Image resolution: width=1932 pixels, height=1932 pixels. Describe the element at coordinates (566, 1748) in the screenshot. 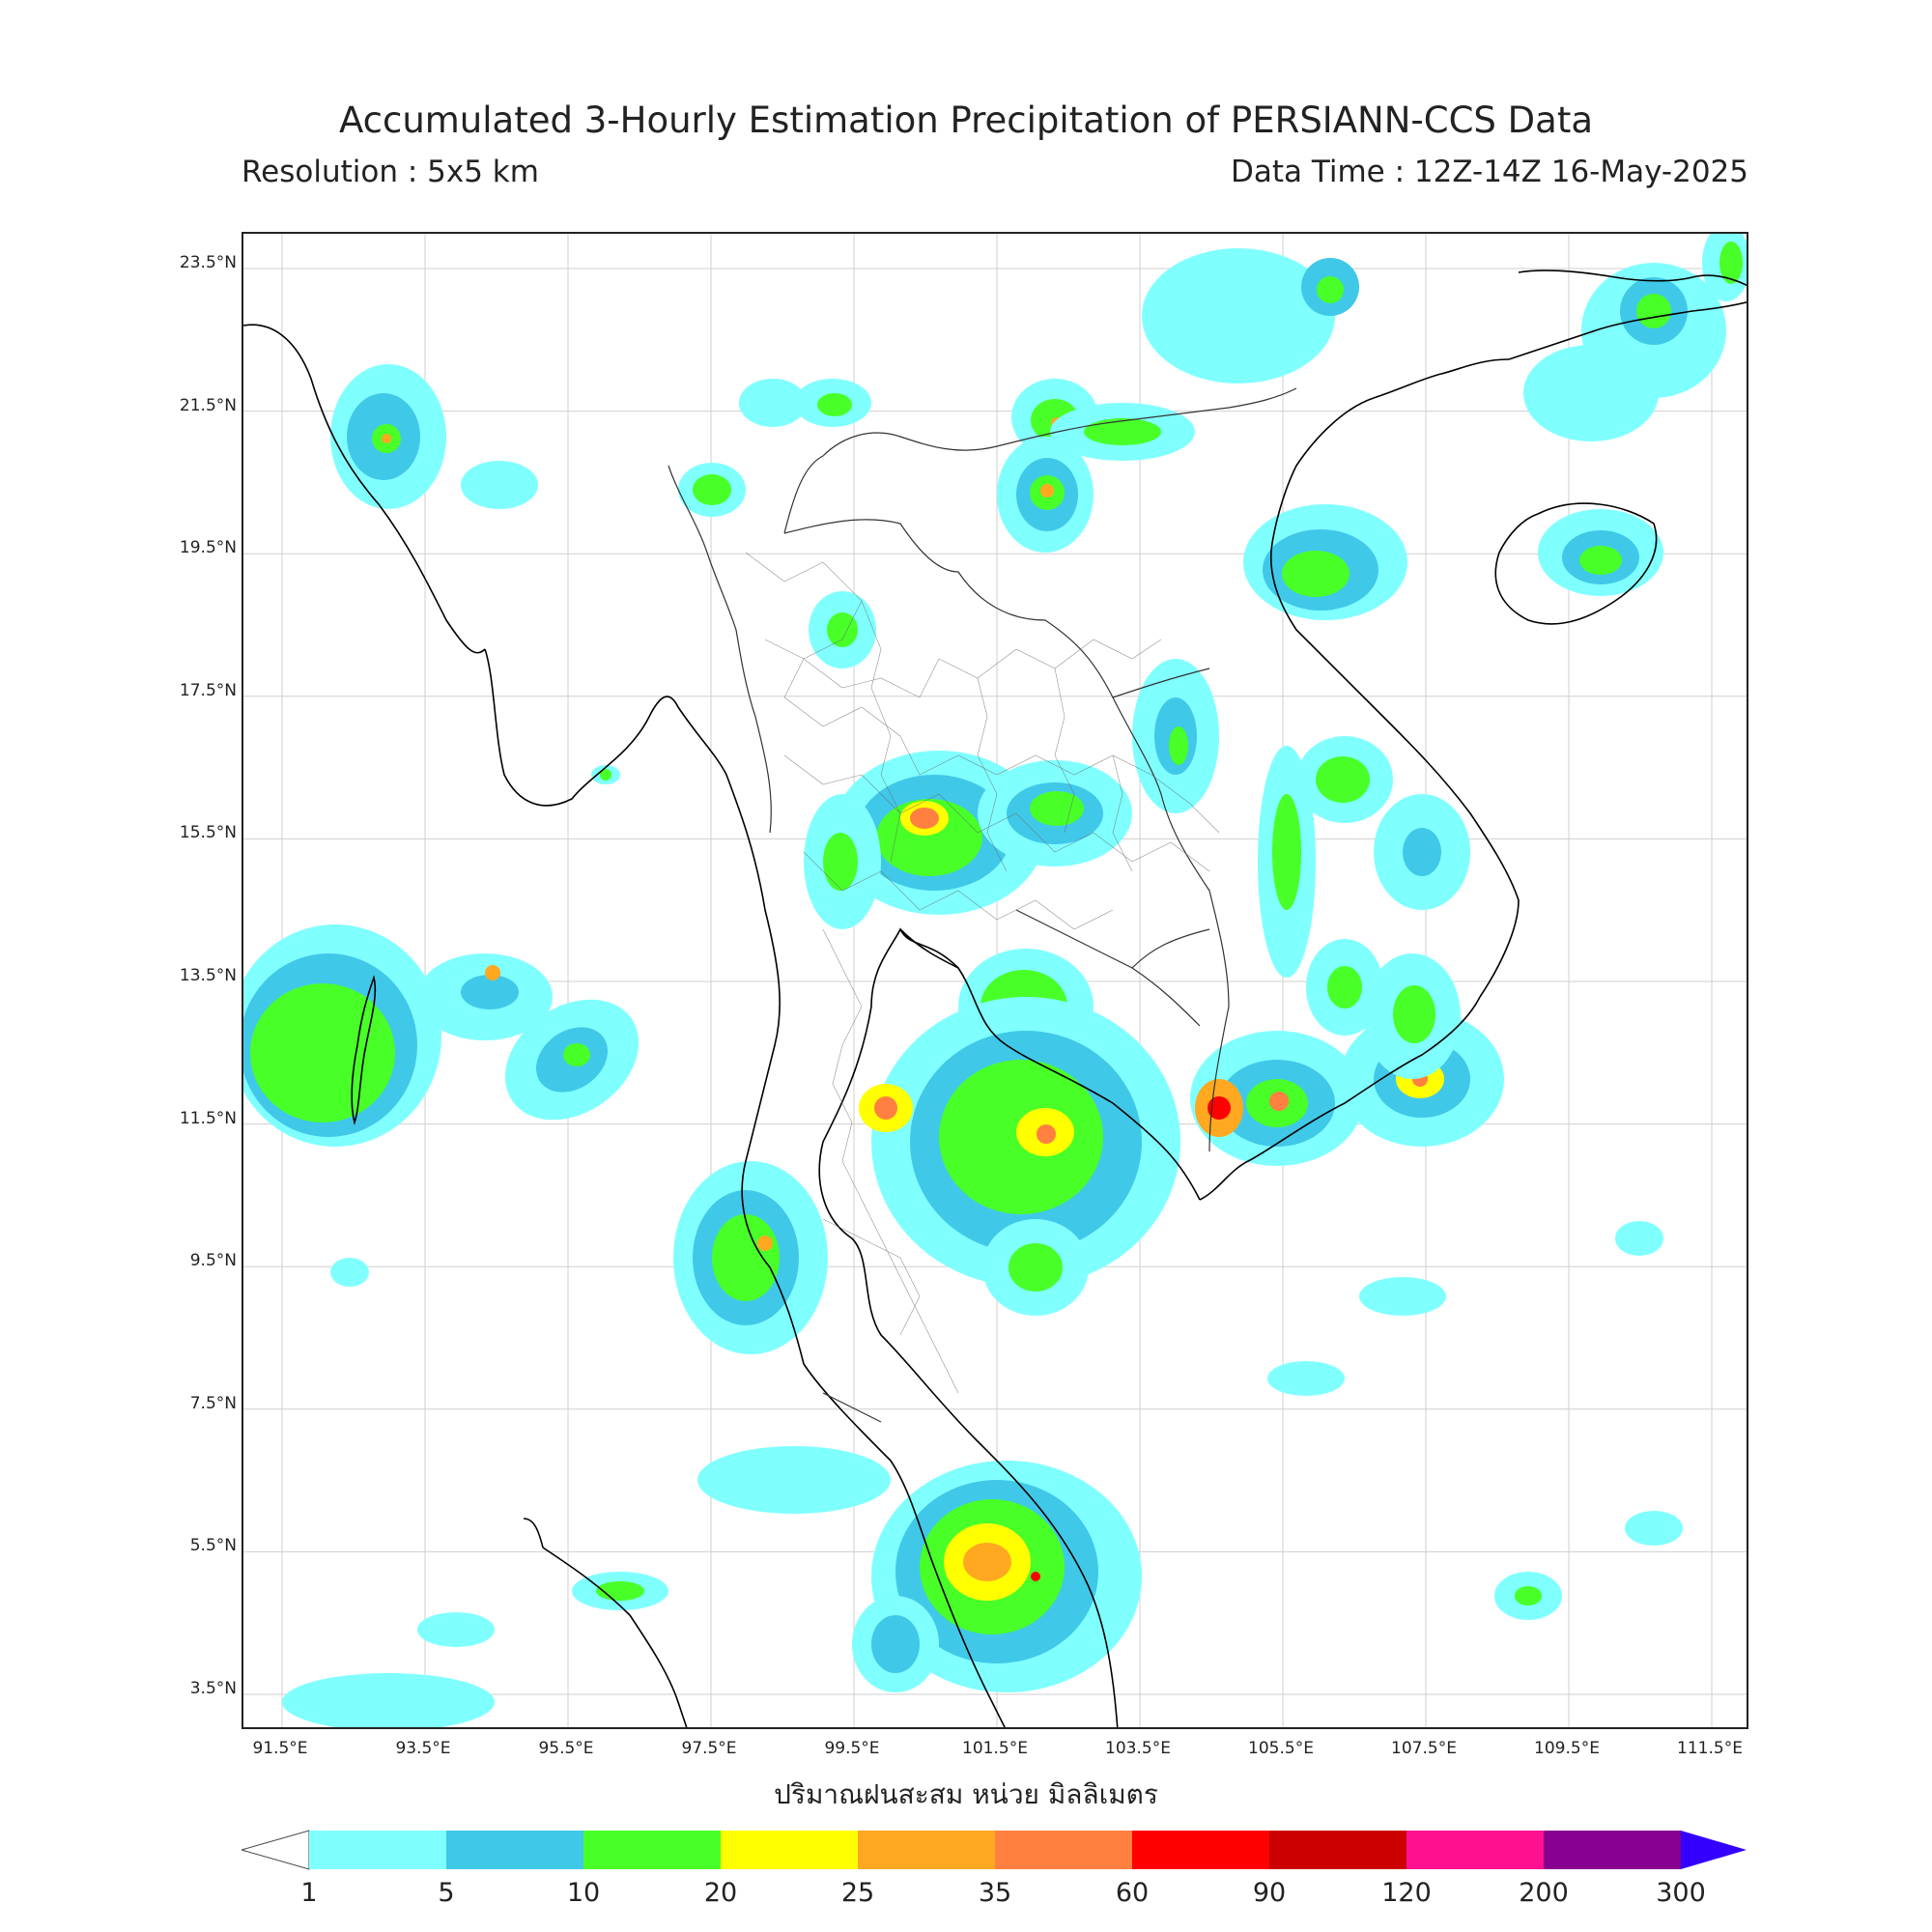

I see `lon-label: 95.5°E` at that location.